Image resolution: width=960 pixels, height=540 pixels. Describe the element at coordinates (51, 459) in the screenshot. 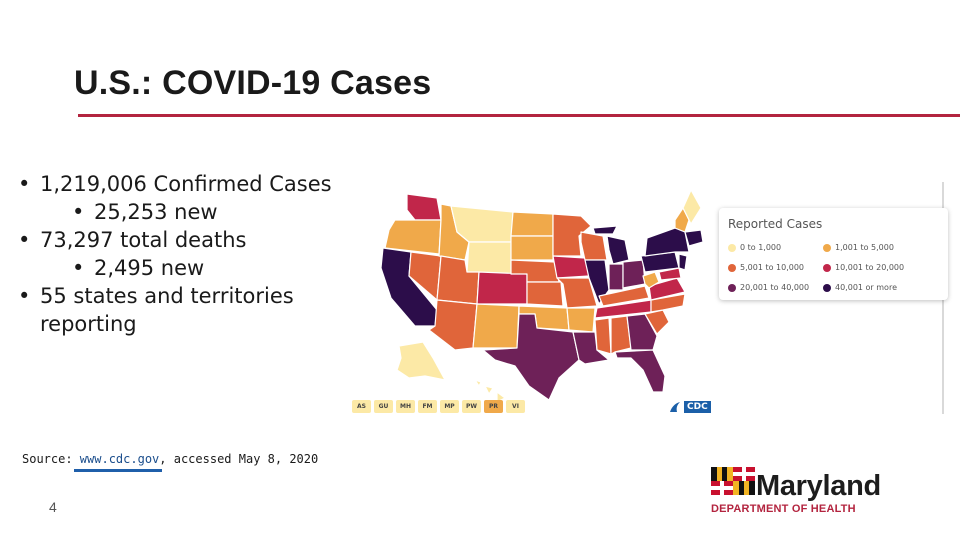

I see `source-prefix: Source:` at that location.